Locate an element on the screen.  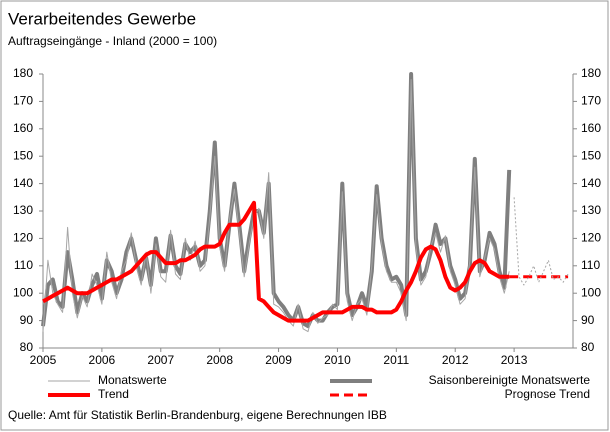
y-tick-label: 160 is located at coordinates (23, 128).